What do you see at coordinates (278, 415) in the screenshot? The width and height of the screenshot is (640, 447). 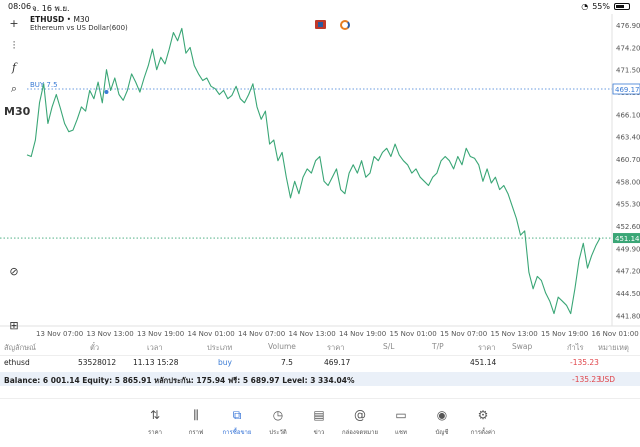 I see `history-icon: ◷` at bounding box center [278, 415].